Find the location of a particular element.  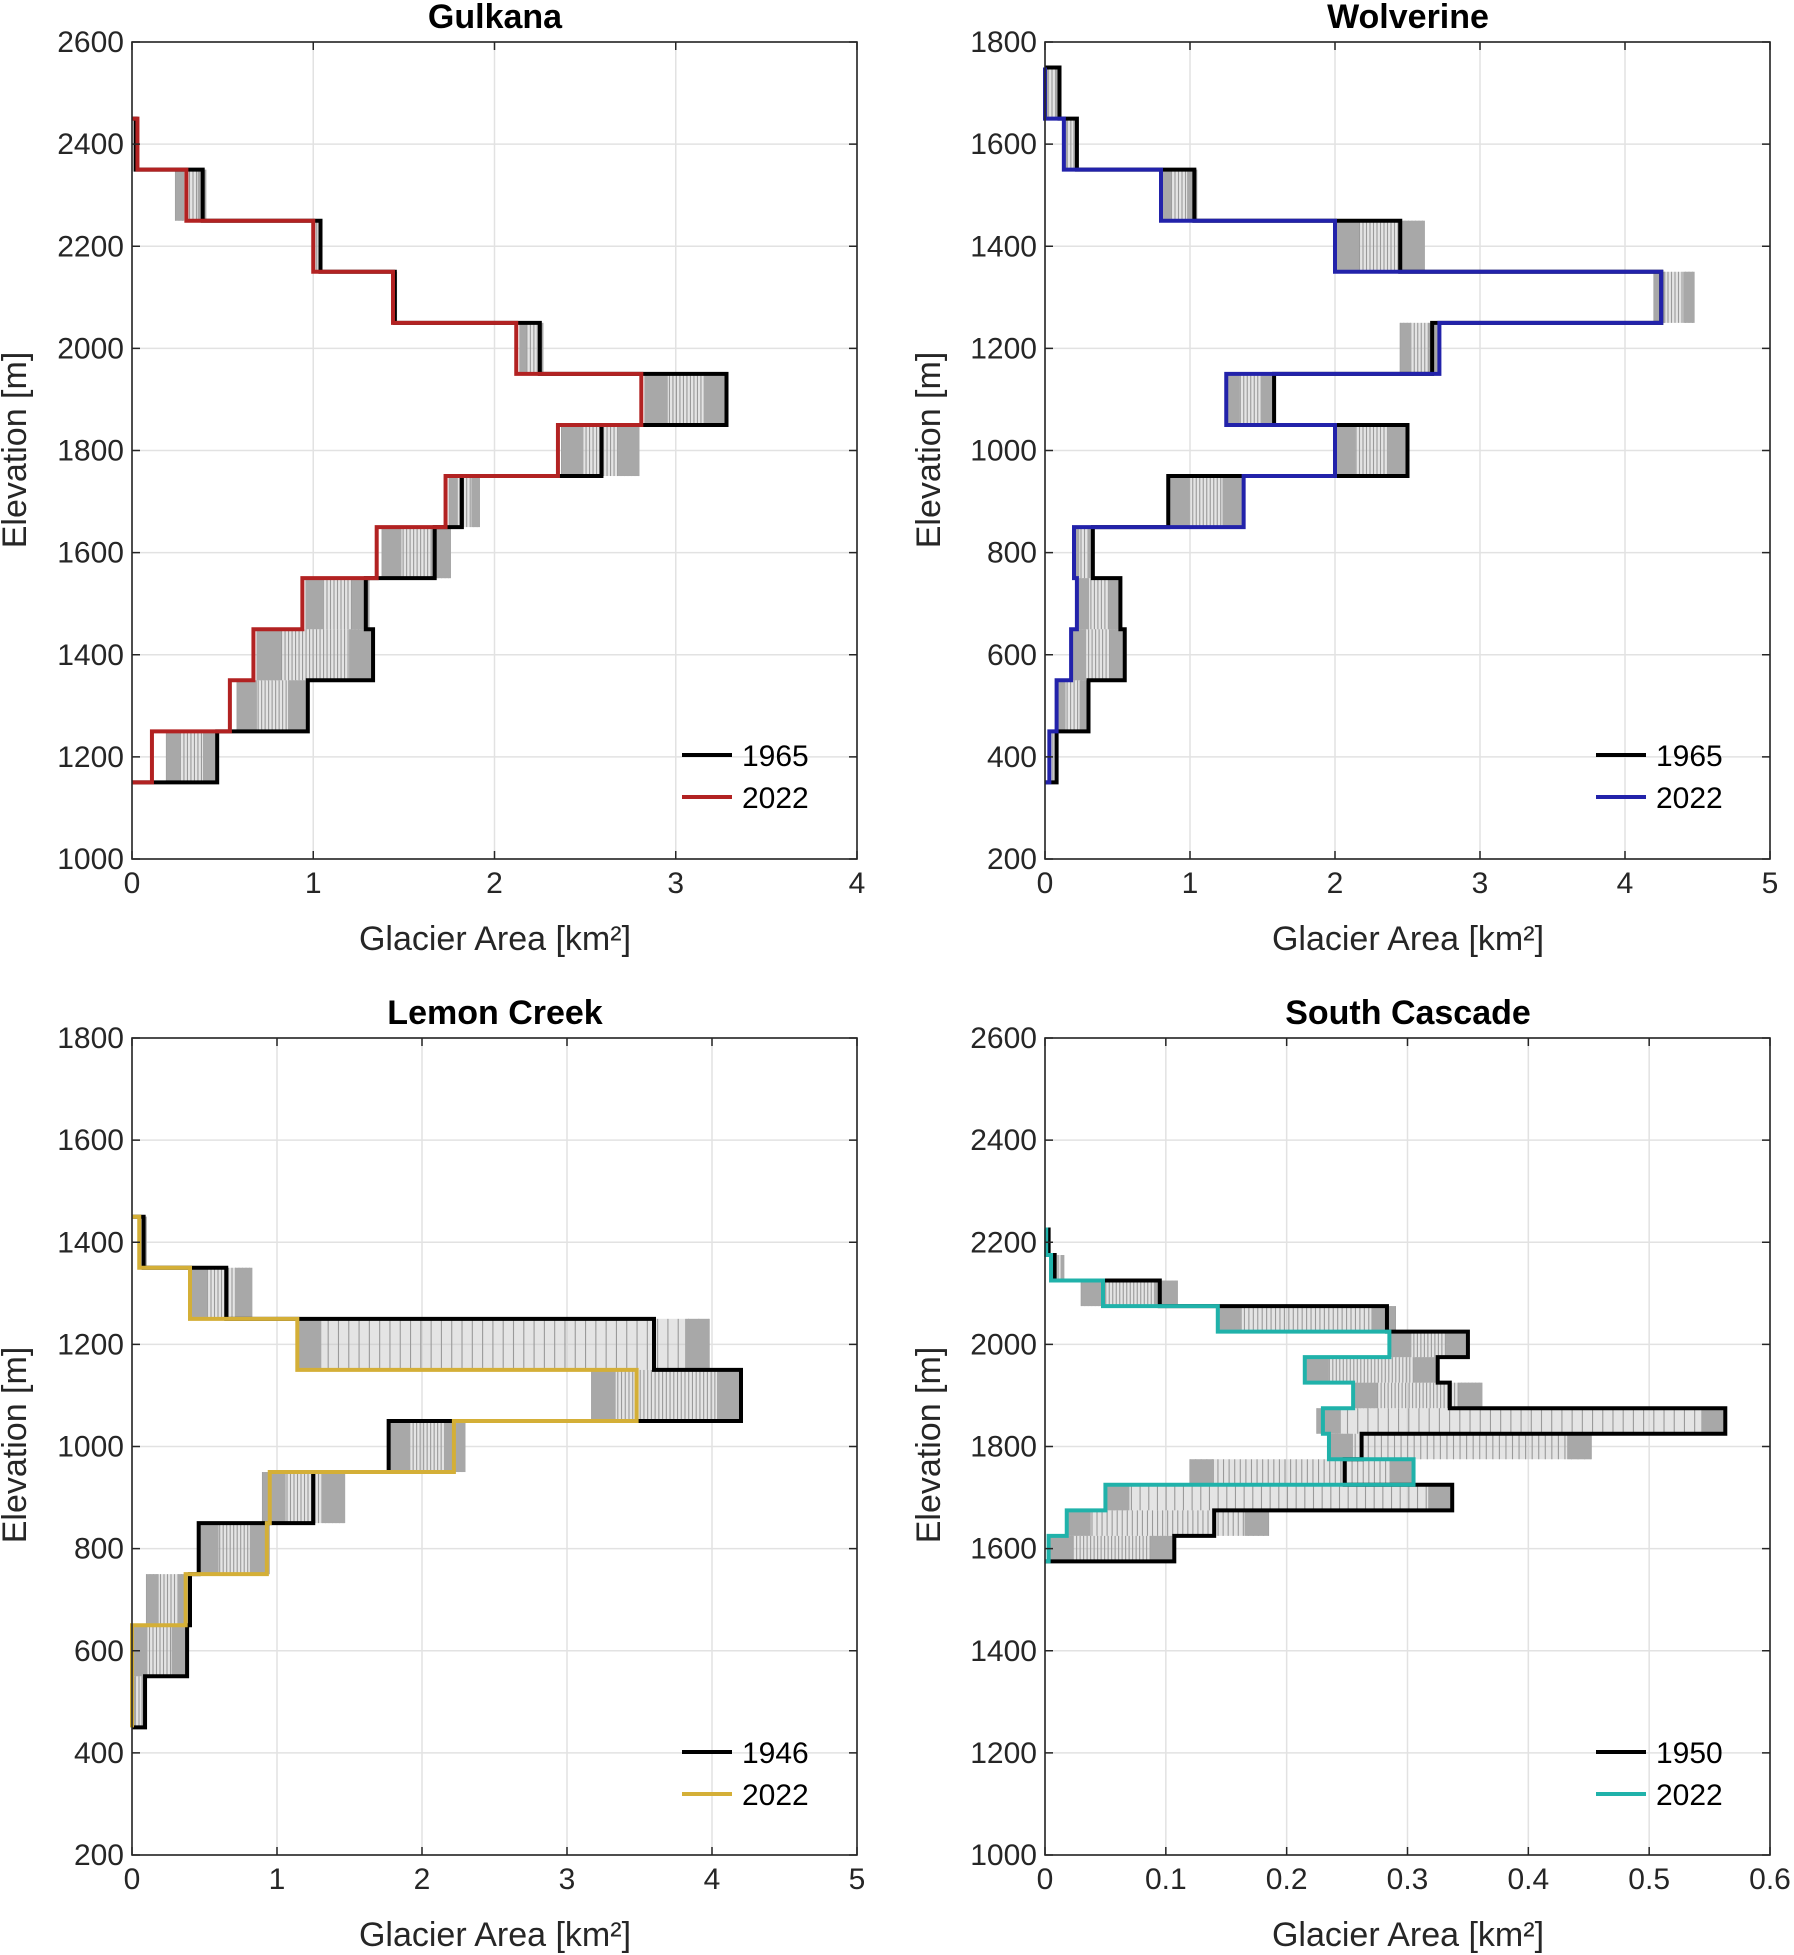

lemon-creek-change-band-7-high-block is located at coordinates (697, 1344).